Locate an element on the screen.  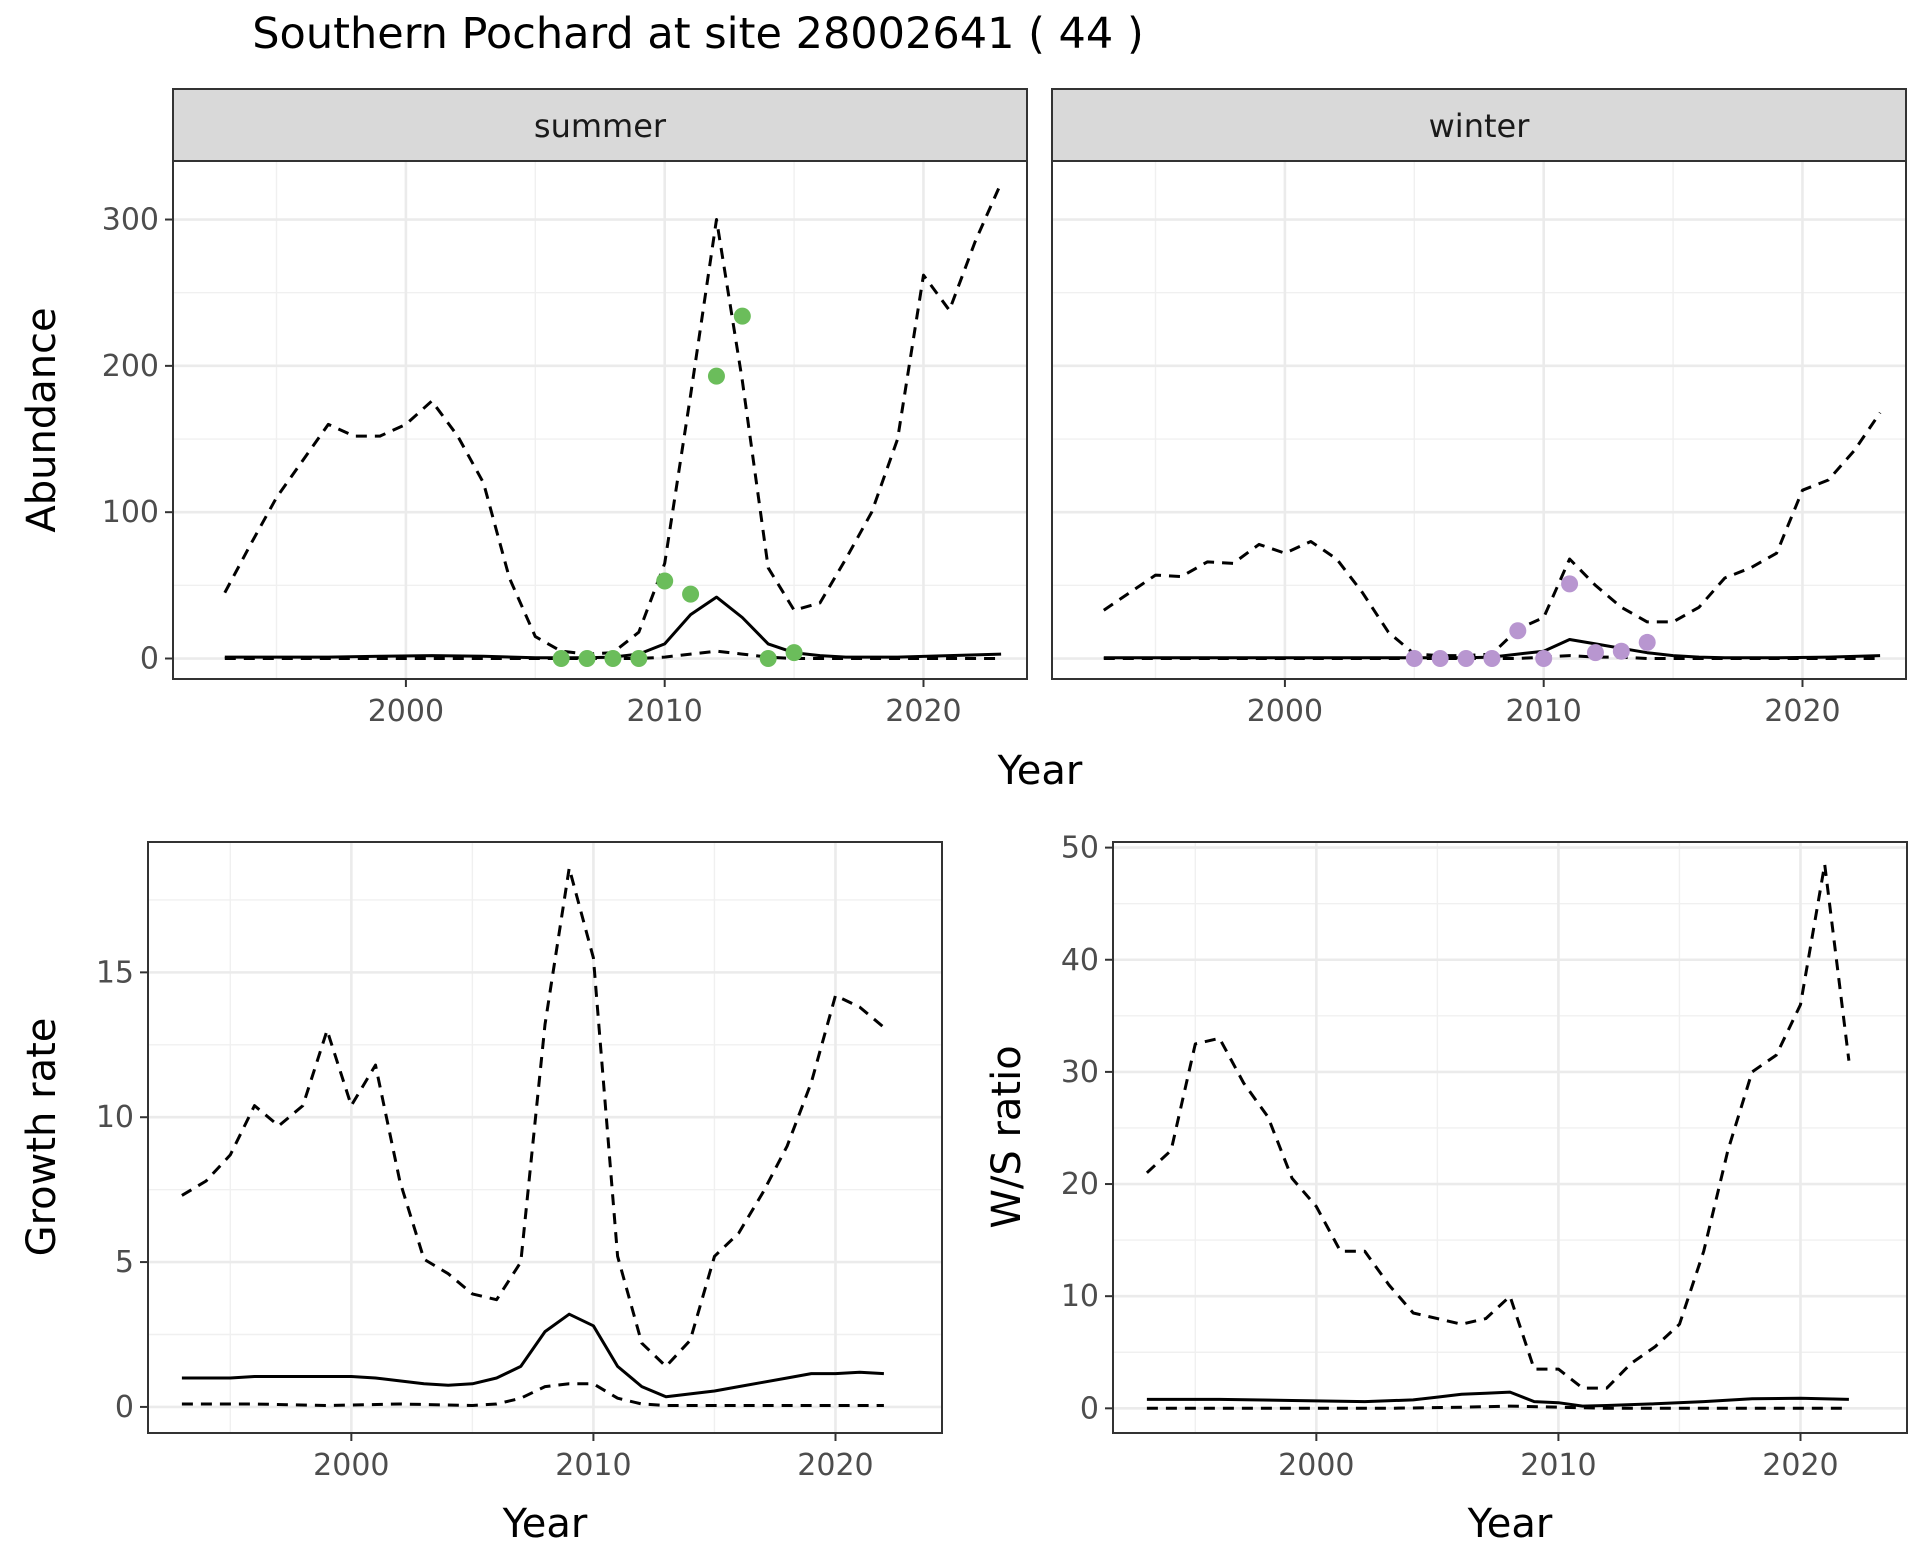
winter-strip-label: winter is located at coordinates (1480, 126).